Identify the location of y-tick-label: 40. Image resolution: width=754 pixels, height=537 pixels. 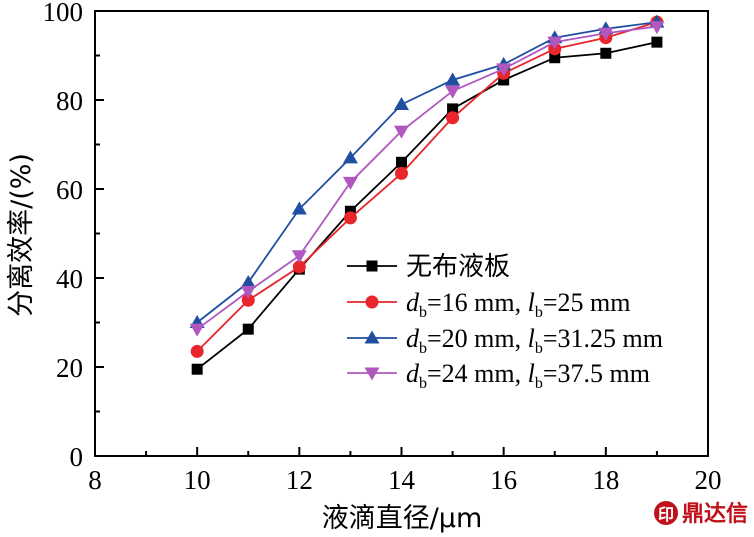
(69, 279).